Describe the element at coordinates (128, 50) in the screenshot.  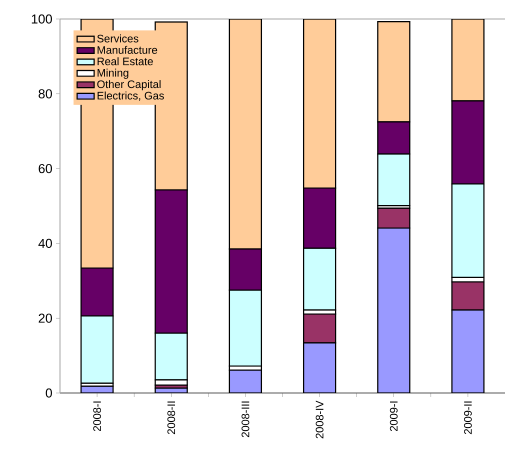
I see `legend-label: Manufacture` at that location.